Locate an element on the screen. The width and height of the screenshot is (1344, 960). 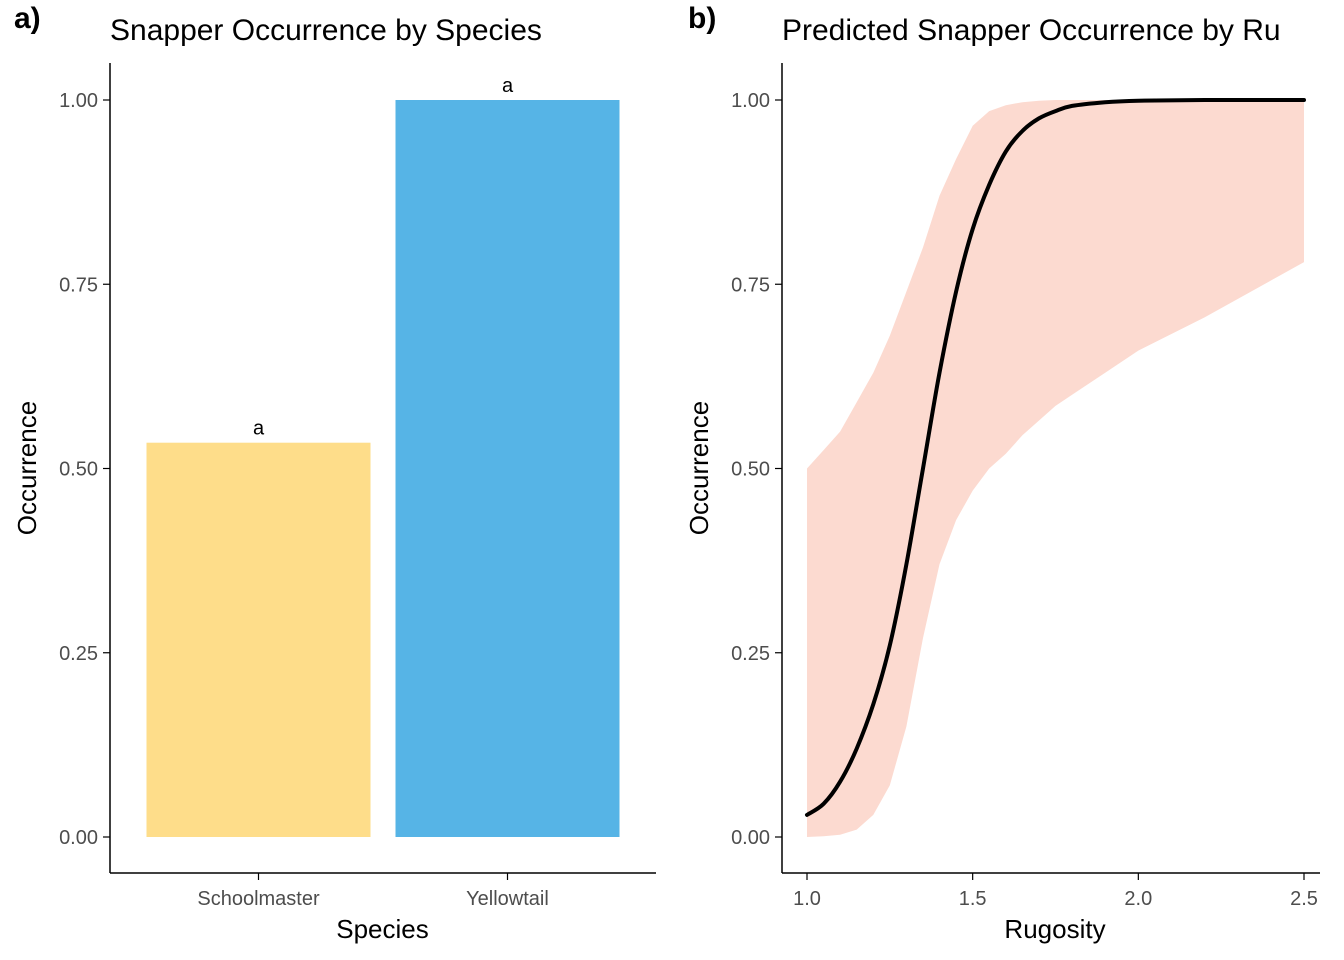
panel-b-title: Predicted Snapper Occurrence by Ru is located at coordinates (1031, 30).